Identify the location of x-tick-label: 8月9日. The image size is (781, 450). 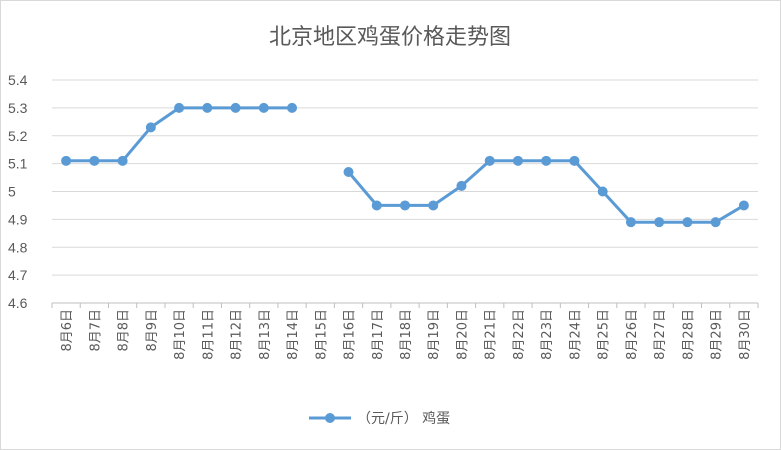
(152, 330).